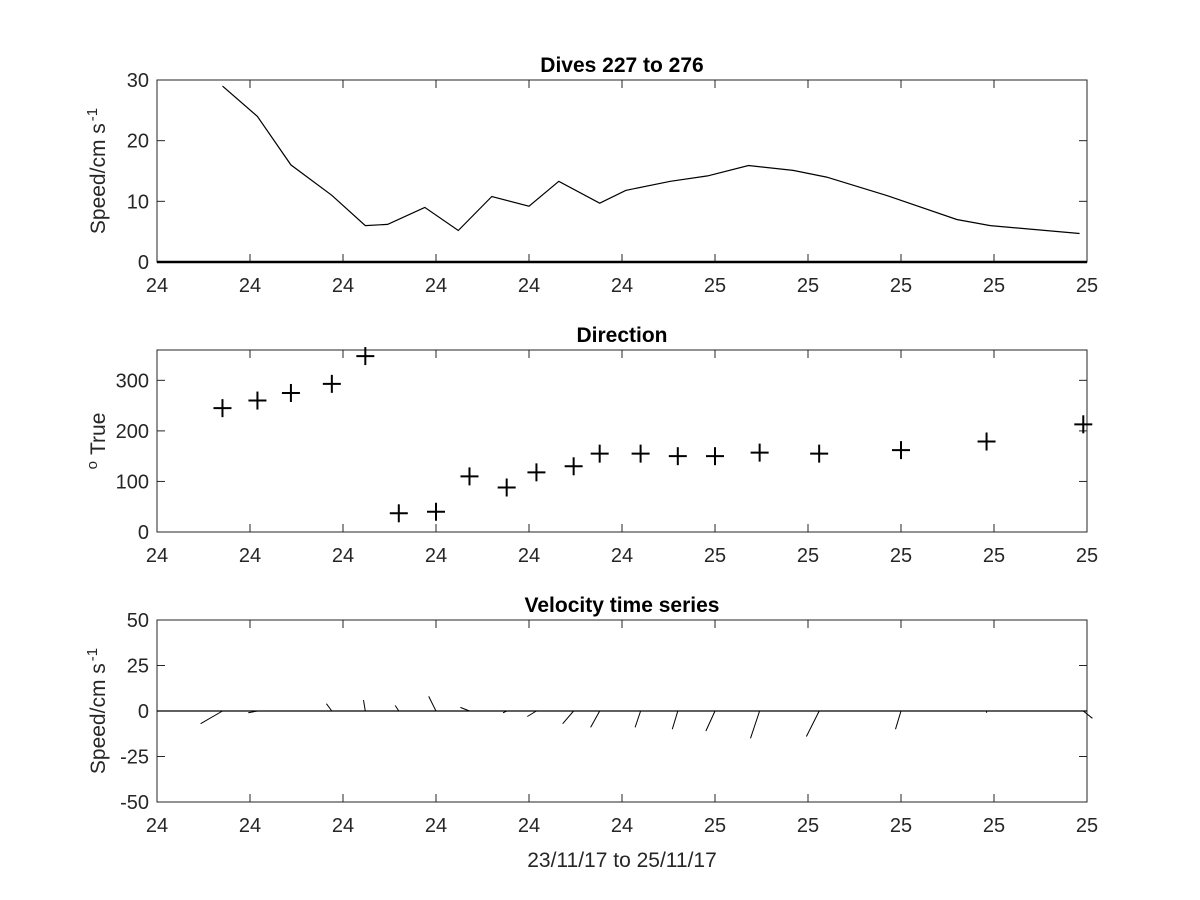 The image size is (1200, 900). Describe the element at coordinates (138, 81) in the screenshot. I see `y-tick-label: 30` at that location.